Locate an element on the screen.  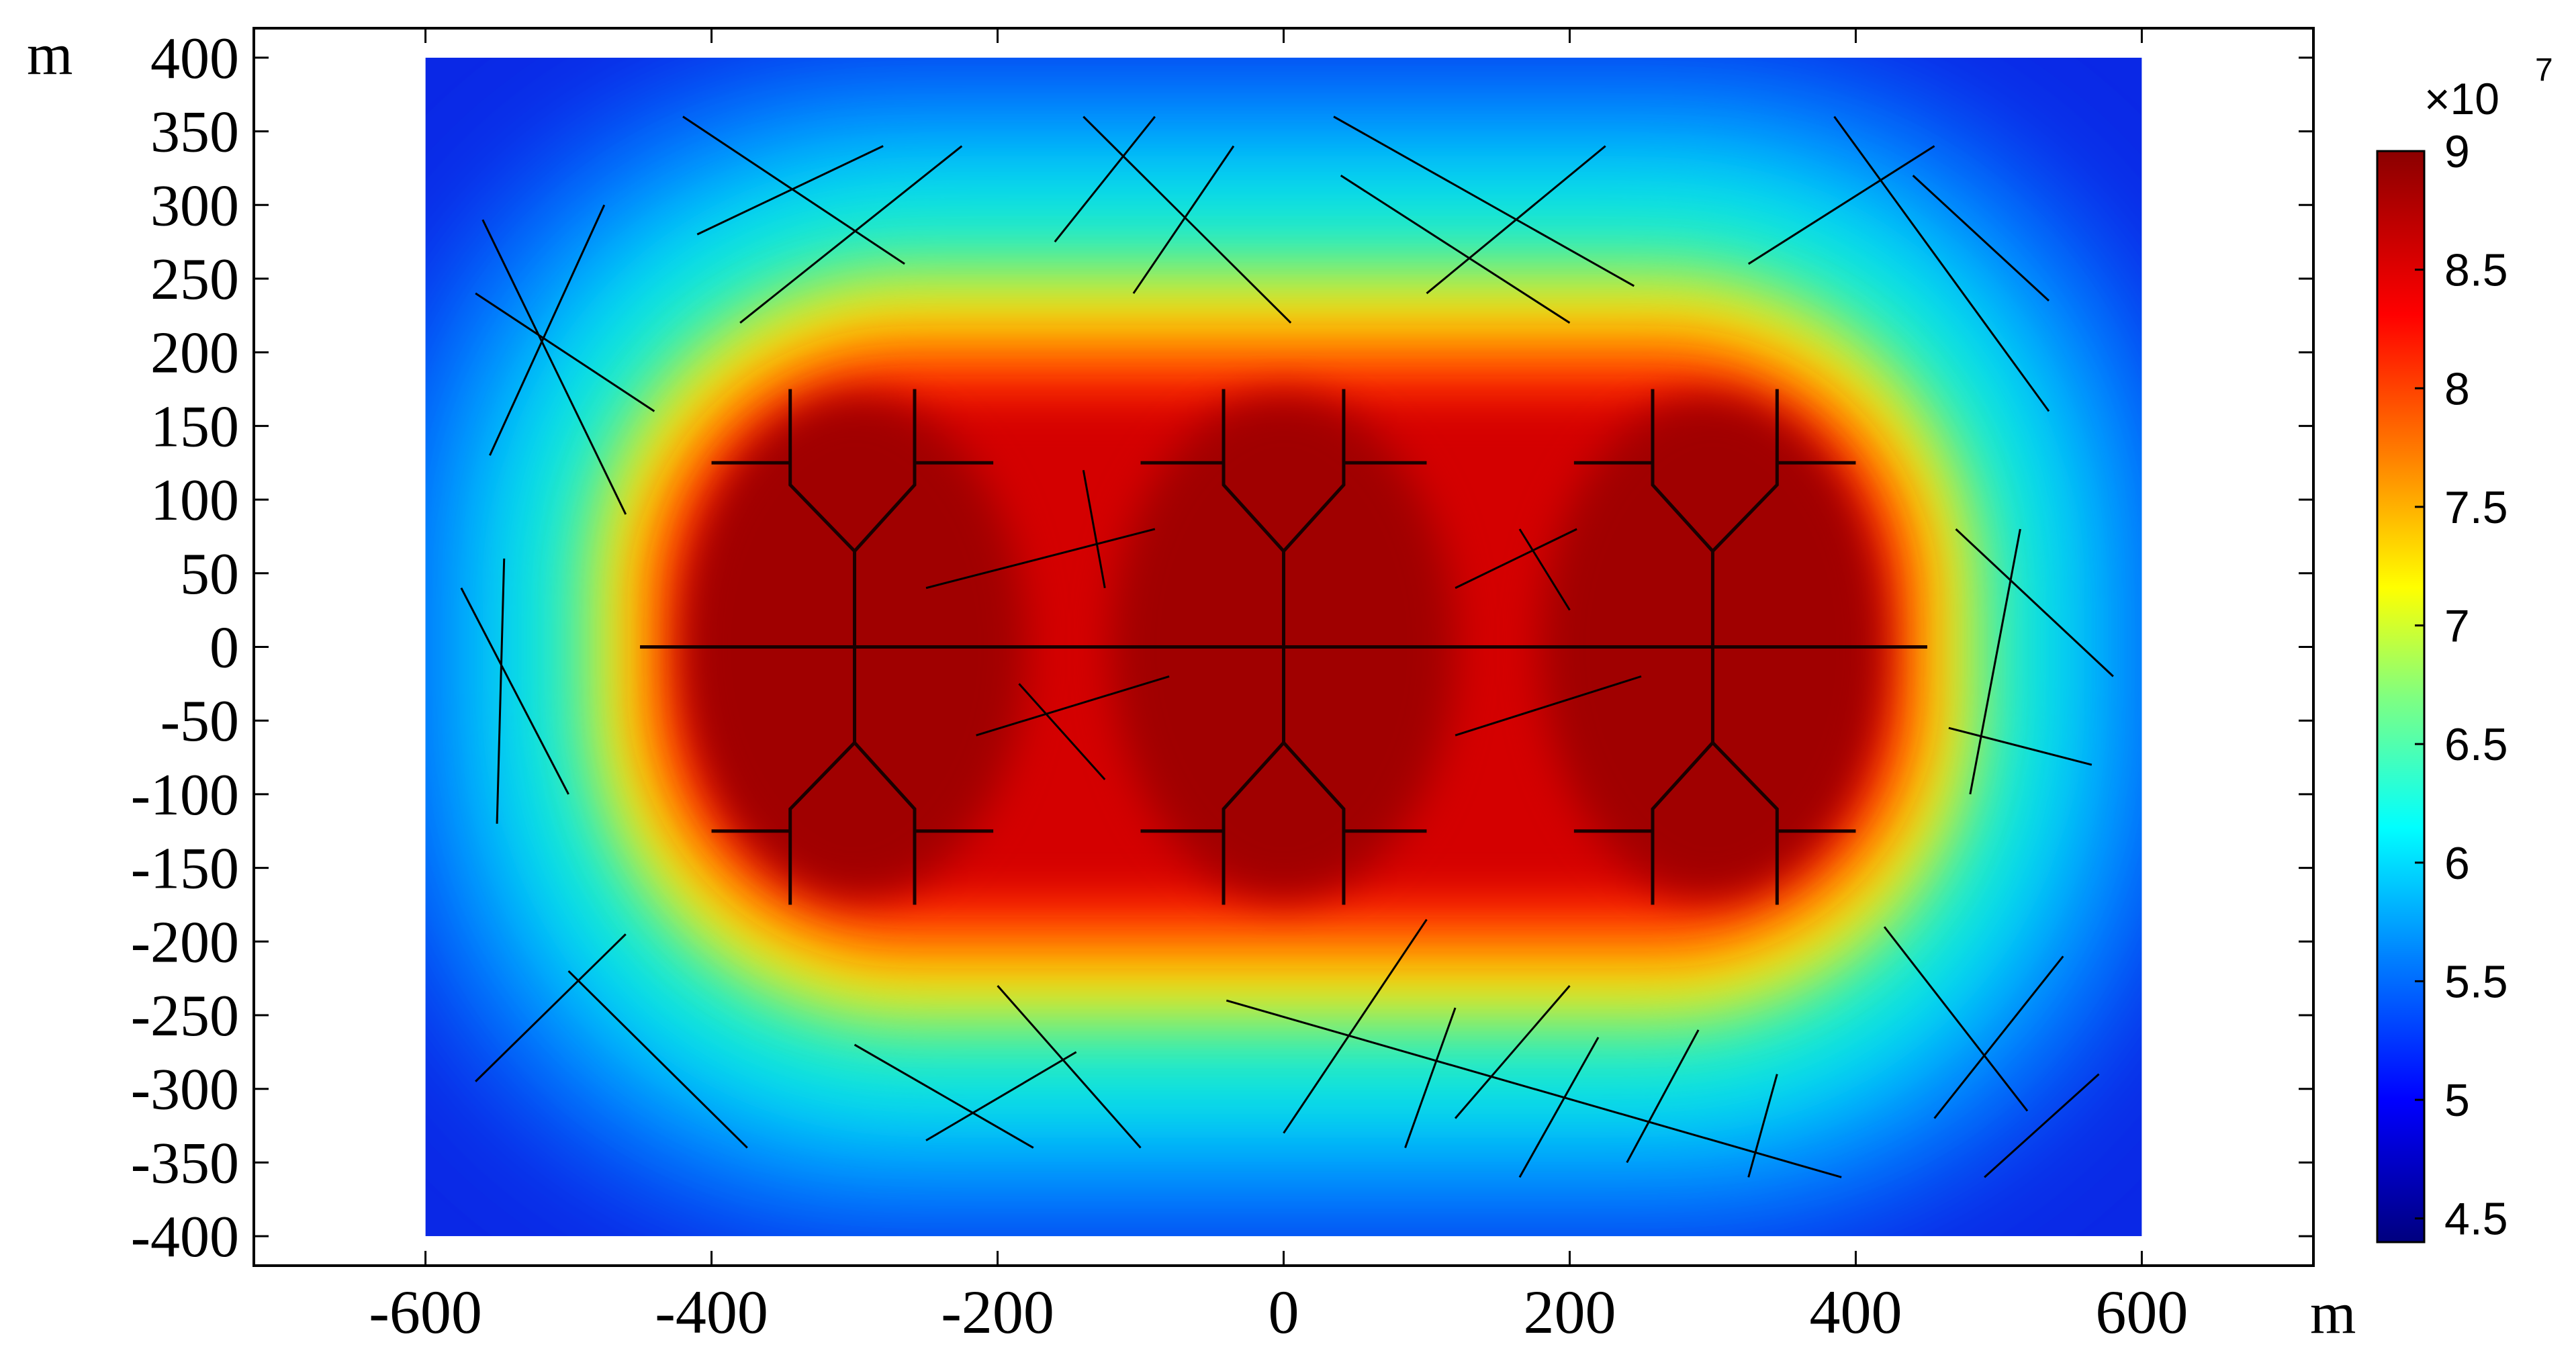
y-tick-label: -350 is located at coordinates (185, 1163).